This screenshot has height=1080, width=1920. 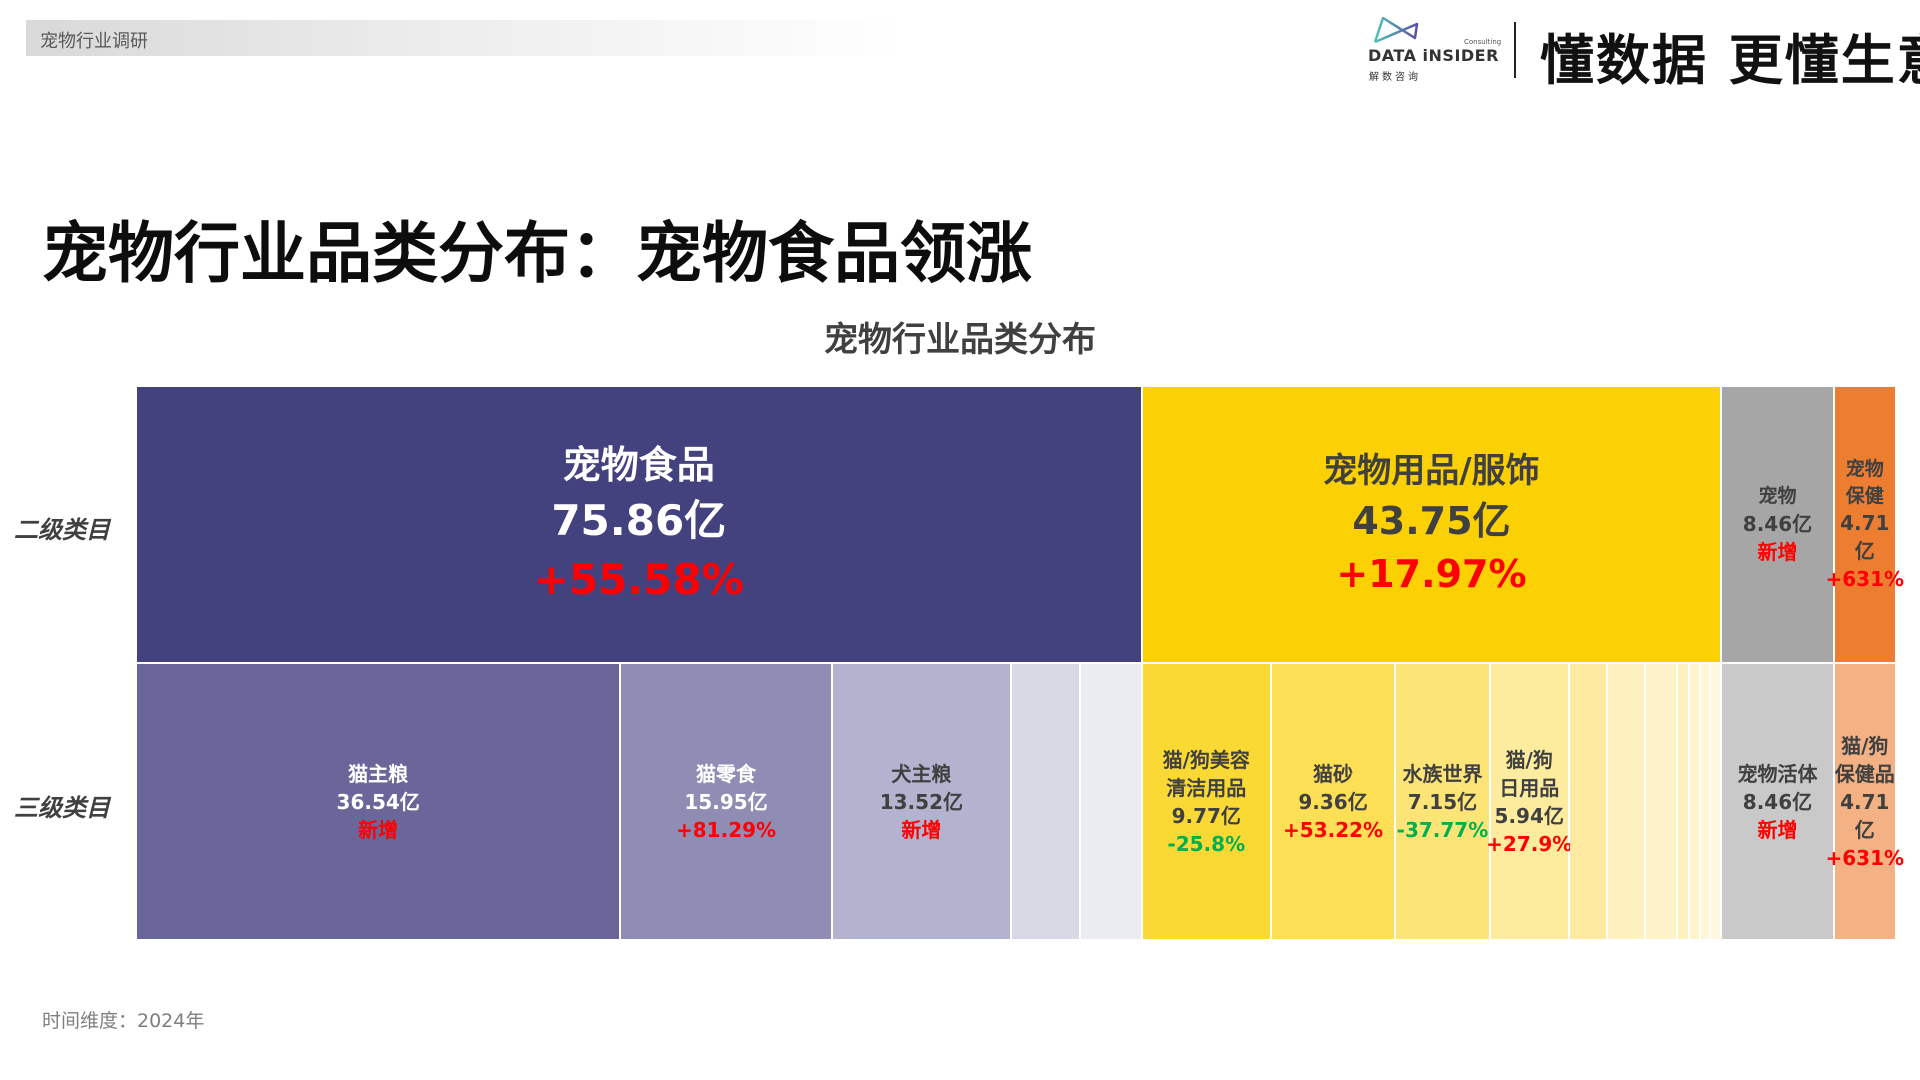 What do you see at coordinates (960, 340) in the screenshot?
I see `chart-title: 宠物行业品类分布` at bounding box center [960, 340].